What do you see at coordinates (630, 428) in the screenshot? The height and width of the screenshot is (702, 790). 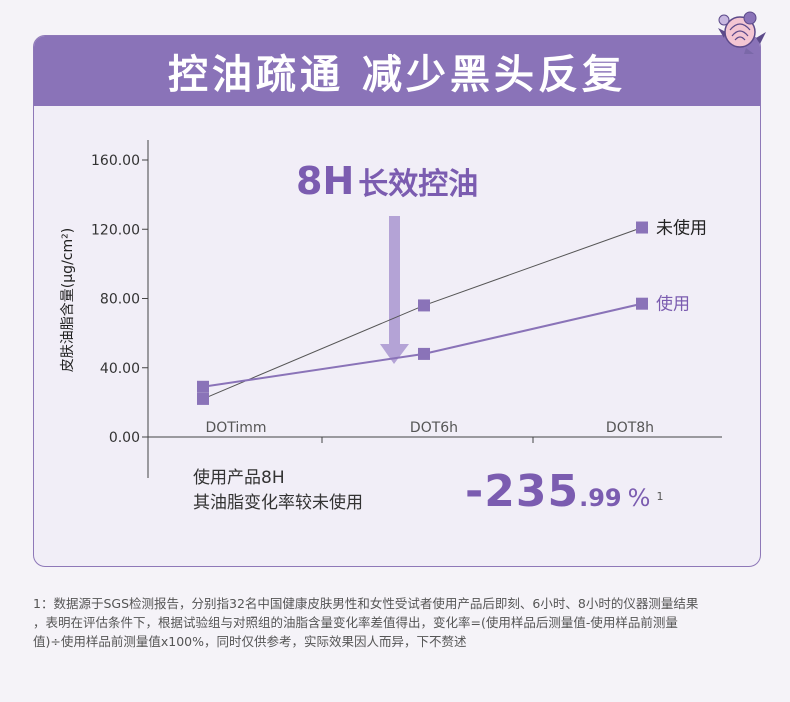 I see `x-tick-label: DOT8h` at bounding box center [630, 428].